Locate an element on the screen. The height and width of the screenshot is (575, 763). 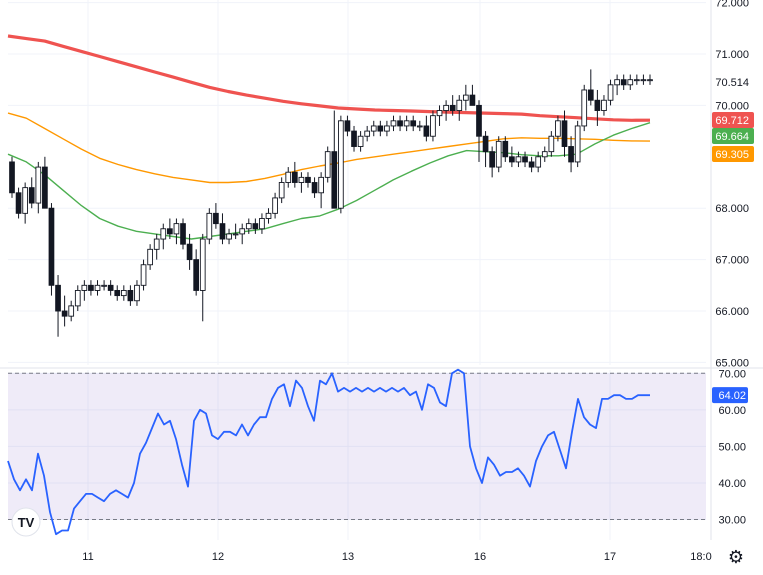
price-labels: 70.514 69.712 69.664 69.305 64.02 is located at coordinates (733, 240).